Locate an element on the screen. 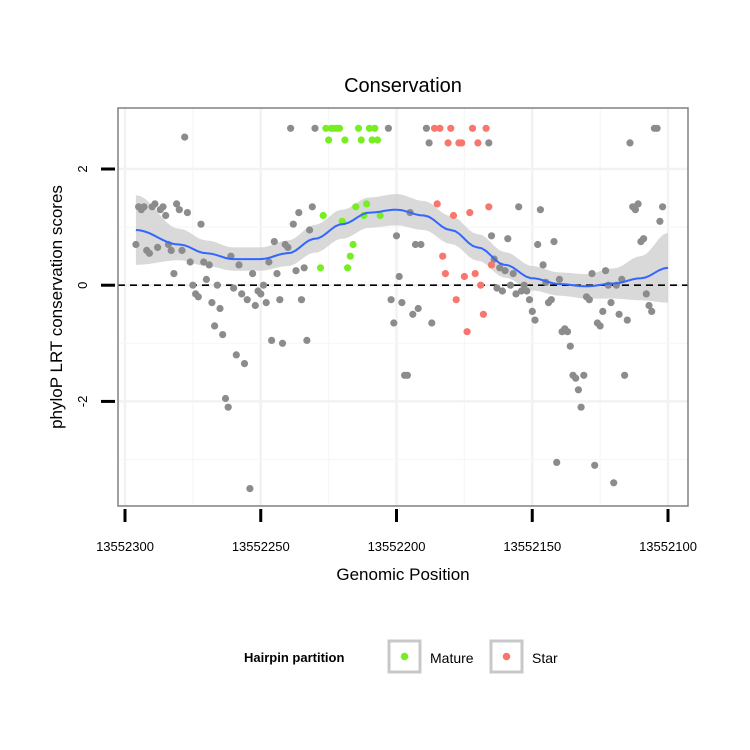  legend-label-star: Star is located at coordinates (545, 658).